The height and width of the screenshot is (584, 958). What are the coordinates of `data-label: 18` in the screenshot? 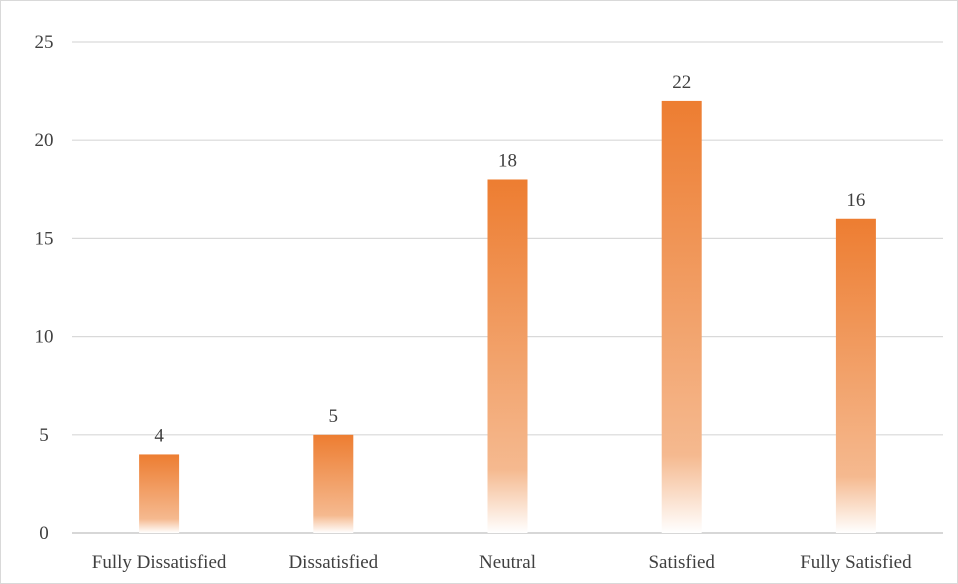 It's located at (507, 160).